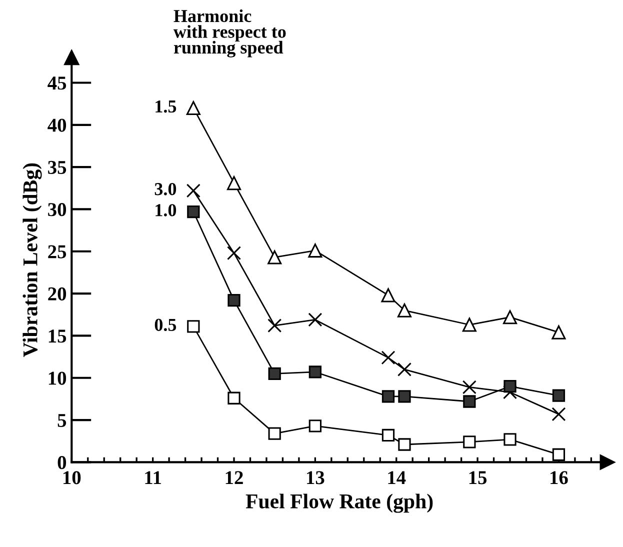  What do you see at coordinates (234, 477) in the screenshot?
I see `x-tick-label: 12` at bounding box center [234, 477].